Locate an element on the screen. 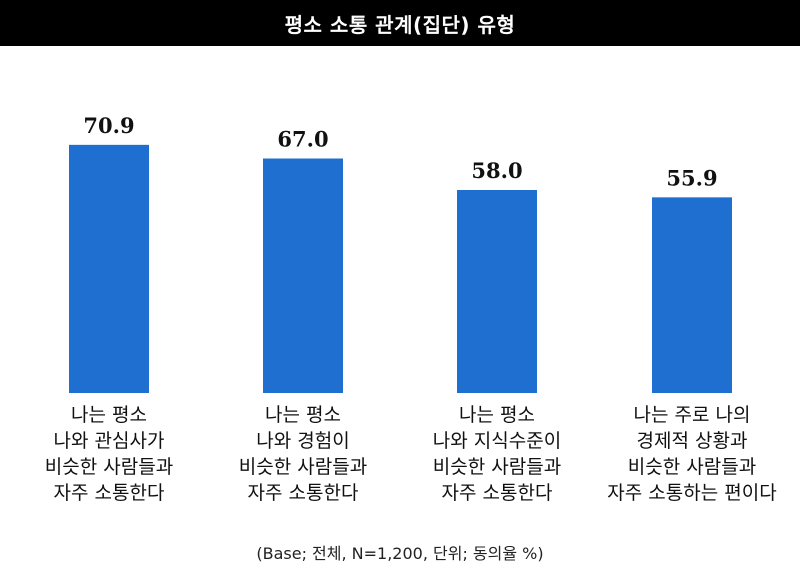 Image resolution: width=800 pixels, height=577 pixels. category-label-line: 나와 지식수준이 is located at coordinates (497, 441).